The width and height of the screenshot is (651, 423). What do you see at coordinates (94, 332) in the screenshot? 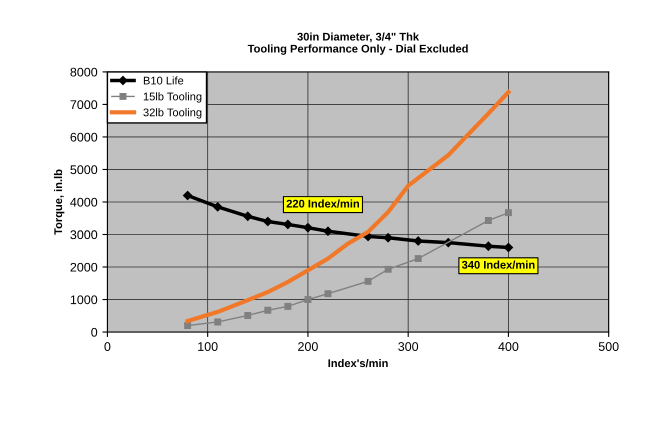
I see `y-tick-label: 0` at bounding box center [94, 332].